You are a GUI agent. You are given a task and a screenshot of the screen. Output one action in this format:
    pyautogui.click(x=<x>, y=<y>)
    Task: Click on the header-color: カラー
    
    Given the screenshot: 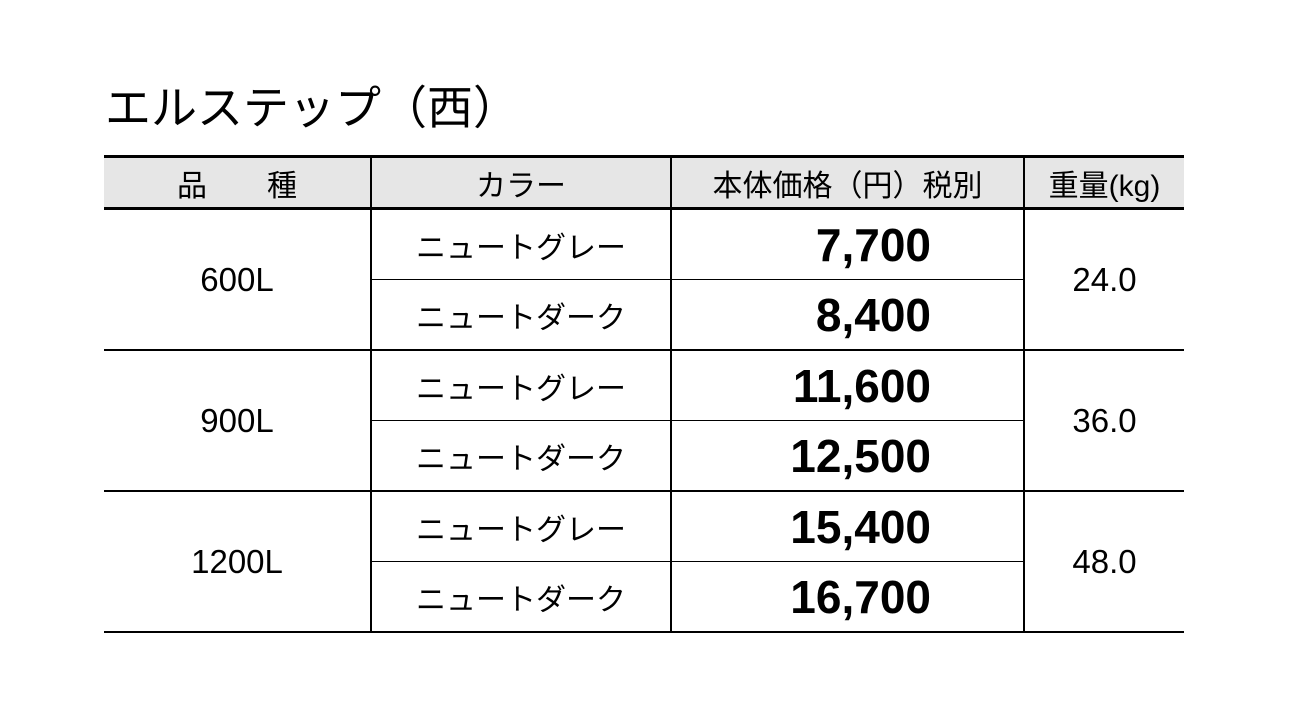 What is the action you would take?
    pyautogui.click(x=520, y=182)
    